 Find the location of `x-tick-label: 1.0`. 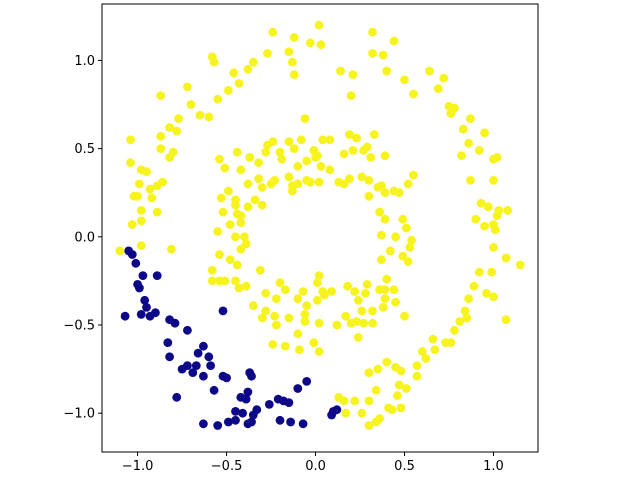

x-tick-label: 1.0 is located at coordinates (493, 466).